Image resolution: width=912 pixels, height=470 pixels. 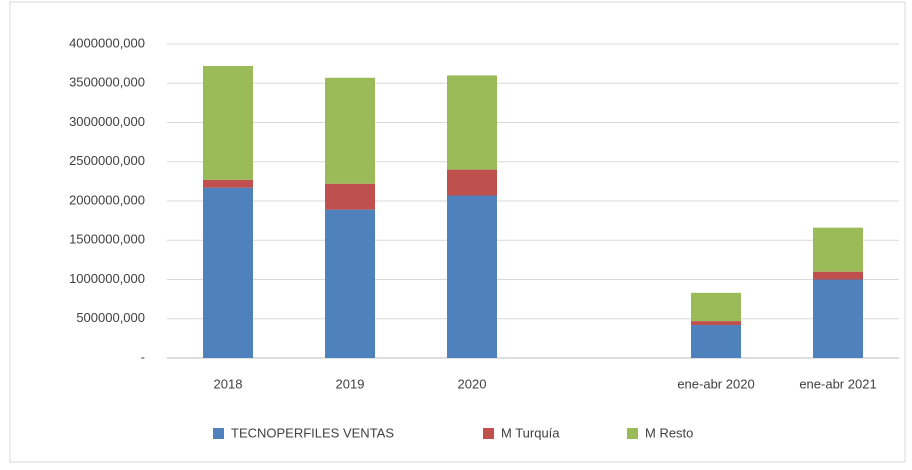 What do you see at coordinates (107, 278) in the screenshot?
I see `y-tick-label: 1000000,000` at bounding box center [107, 278].